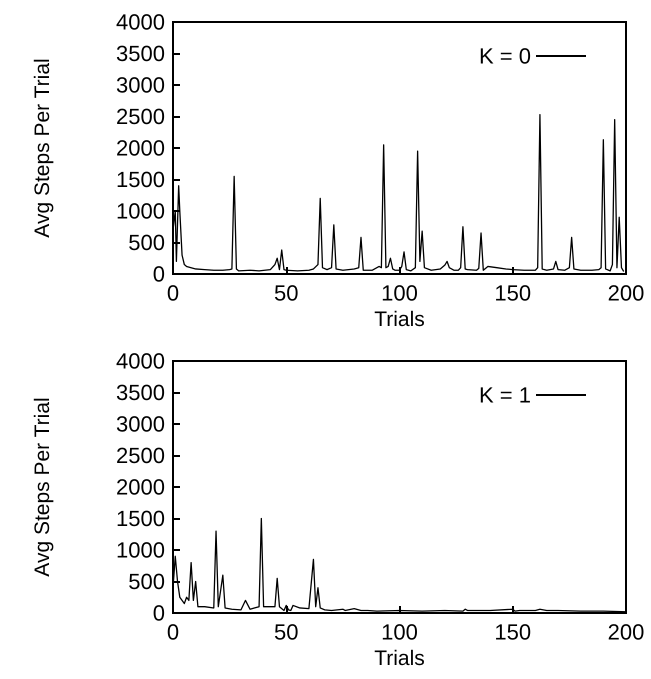  Describe the element at coordinates (505, 395) in the screenshot. I see `legend-label: K = 1` at that location.